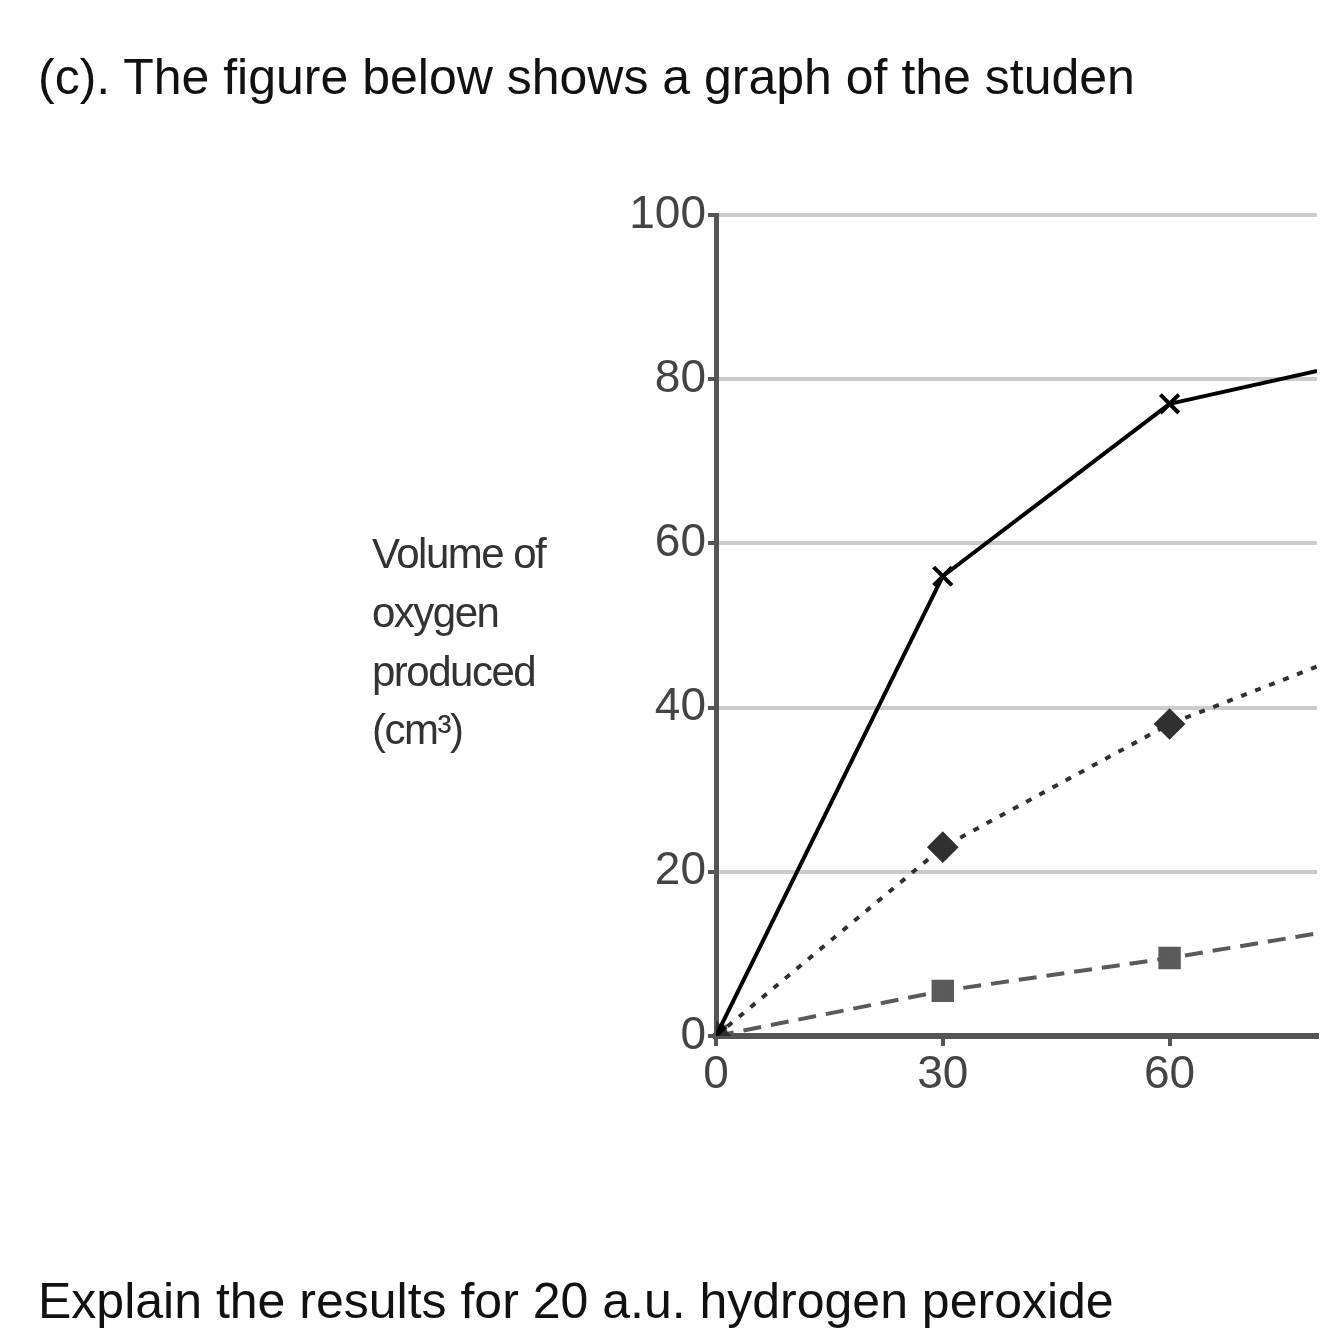 The height and width of the screenshot is (1334, 1334). Describe the element at coordinates (680, 704) in the screenshot. I see `y-tick-label: 40` at that location.